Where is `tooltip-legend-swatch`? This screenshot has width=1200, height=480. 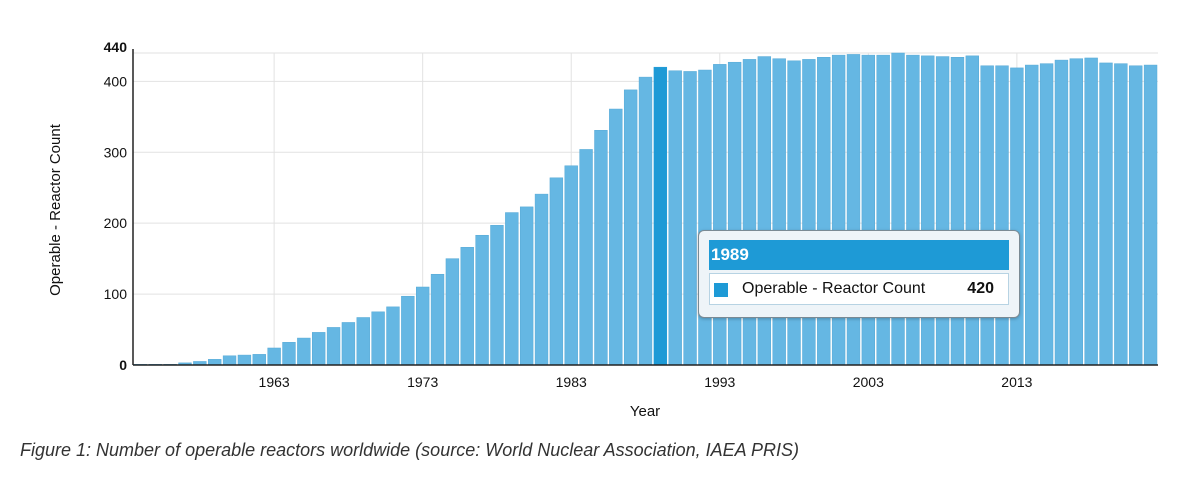
tooltip-legend-swatch is located at coordinates (721, 290).